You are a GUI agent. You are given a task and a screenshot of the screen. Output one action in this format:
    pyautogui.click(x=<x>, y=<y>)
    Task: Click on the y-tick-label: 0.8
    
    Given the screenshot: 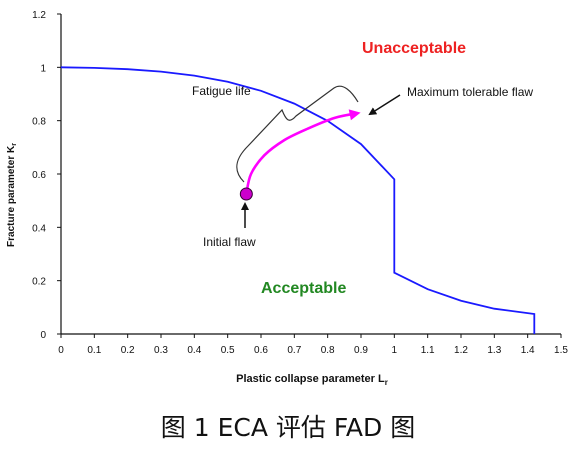 What is the action you would take?
    pyautogui.click(x=39, y=122)
    